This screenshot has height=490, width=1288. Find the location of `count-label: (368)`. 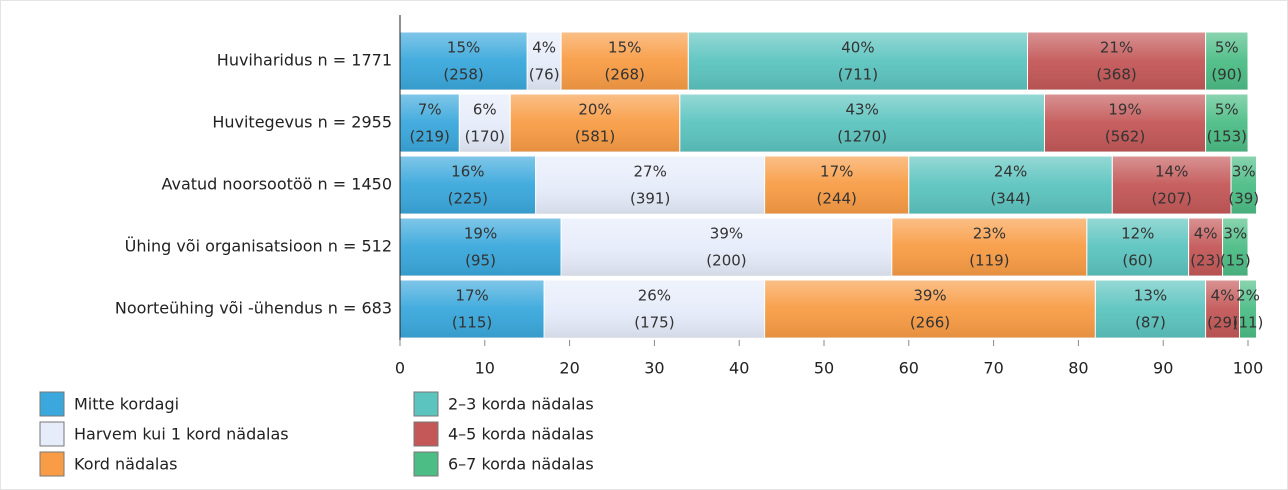

count-label: (368) is located at coordinates (1116, 75).